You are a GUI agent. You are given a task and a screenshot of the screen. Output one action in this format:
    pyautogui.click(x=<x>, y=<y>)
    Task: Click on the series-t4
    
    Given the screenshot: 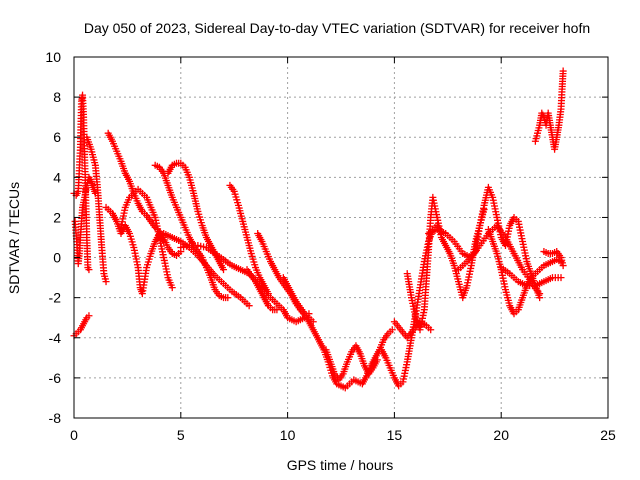 What is the action you would take?
    pyautogui.click(x=96, y=209)
    